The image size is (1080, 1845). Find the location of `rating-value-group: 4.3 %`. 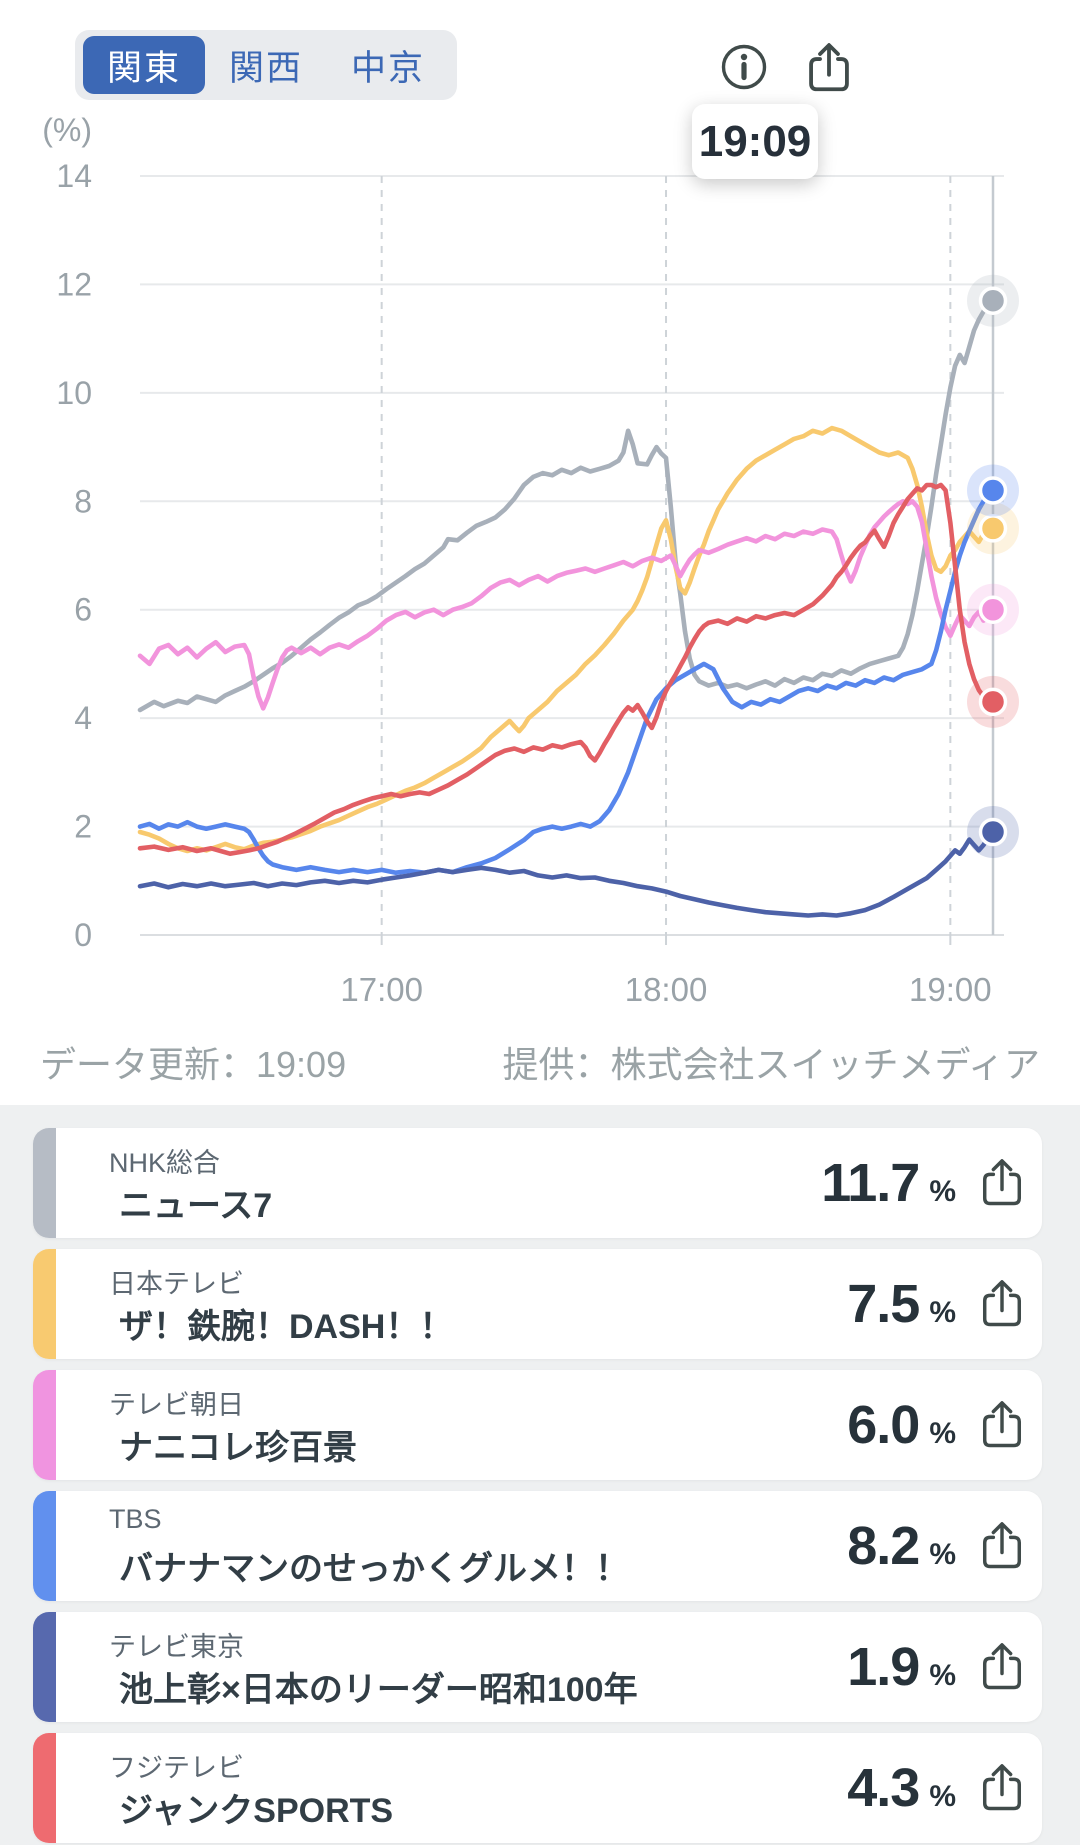

rating-value-group: 4.3 % is located at coordinates (901, 1788).